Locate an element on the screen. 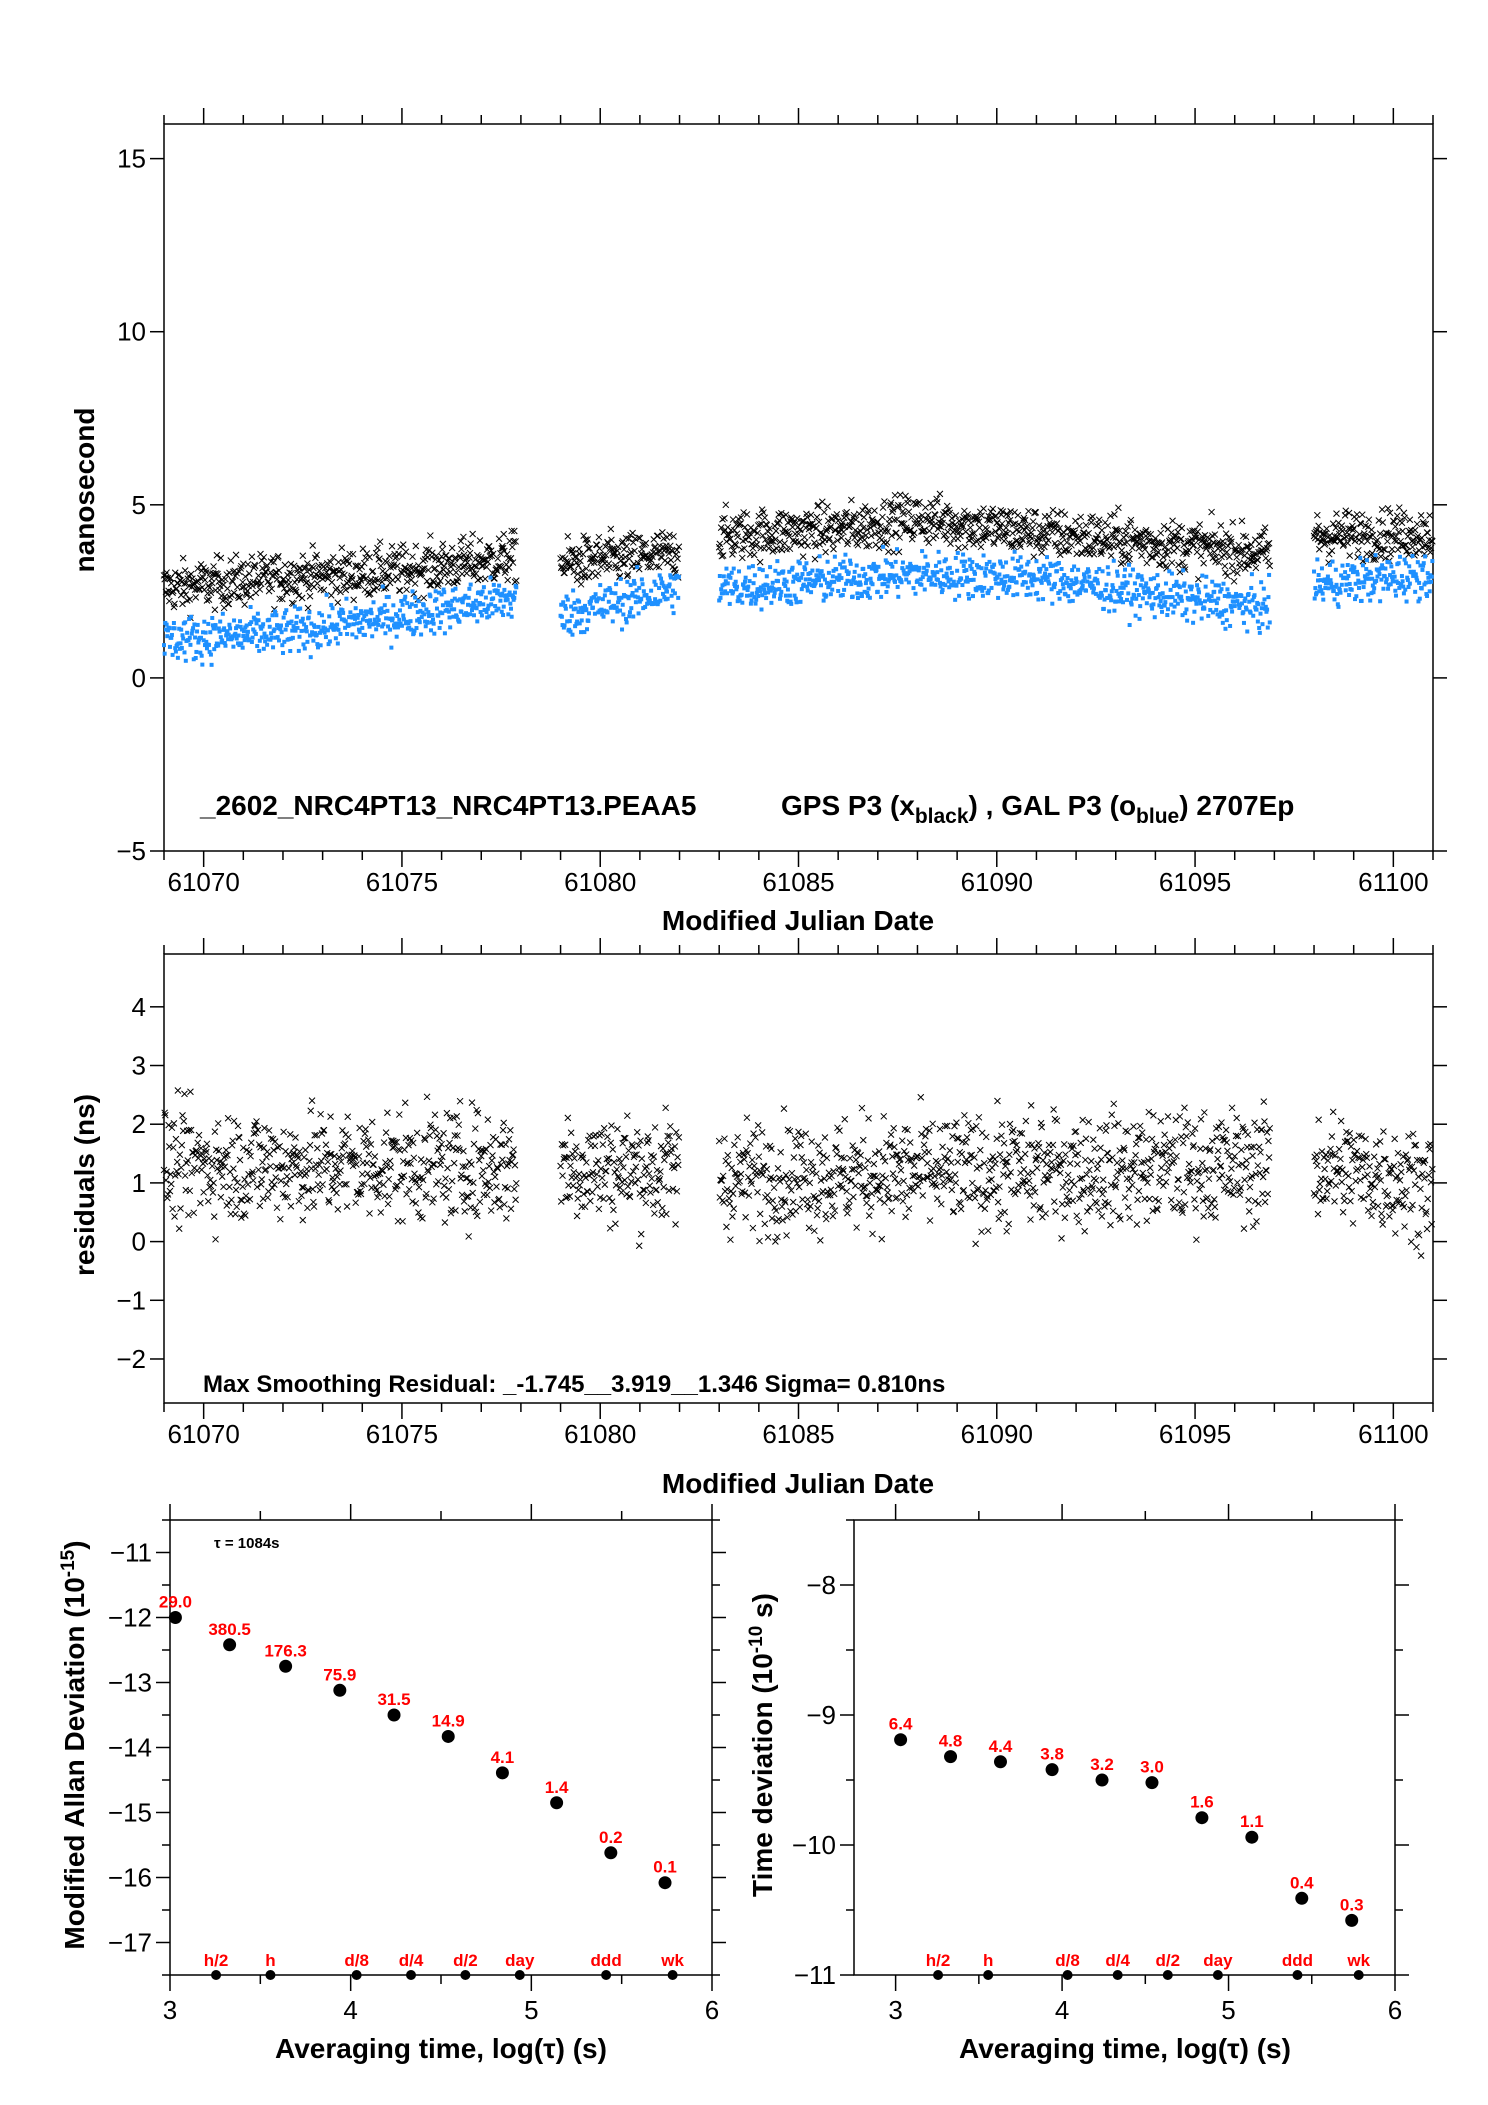  x-tick-label: 61085 is located at coordinates (798, 1434).